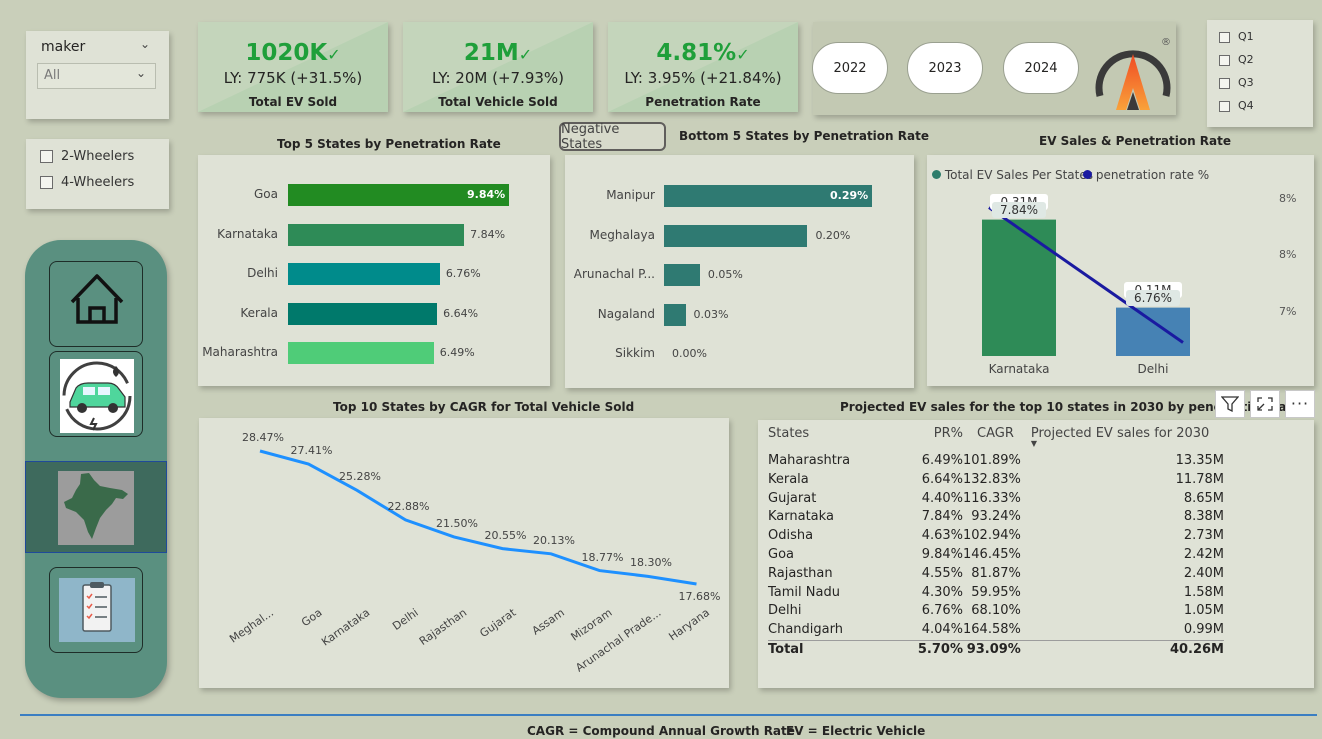 The image size is (1322, 739). I want to click on kpi-last-year: LY: 3.95% (+21.84%), so click(703, 78).